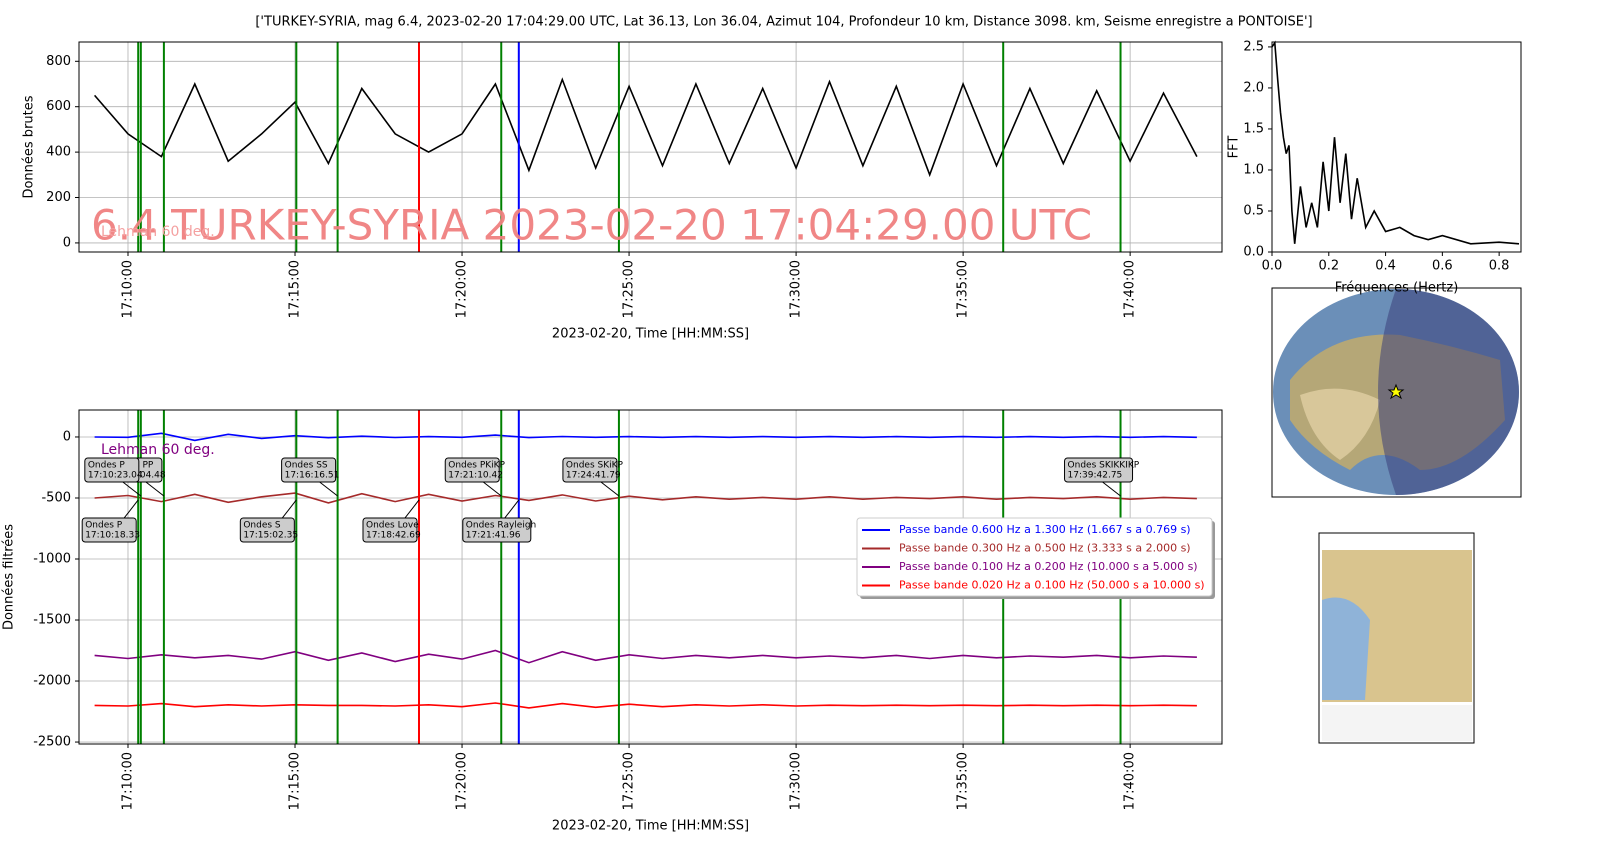  Describe the element at coordinates (493, 535) in the screenshot. I see `phase-time: 17:21:41.96` at that location.